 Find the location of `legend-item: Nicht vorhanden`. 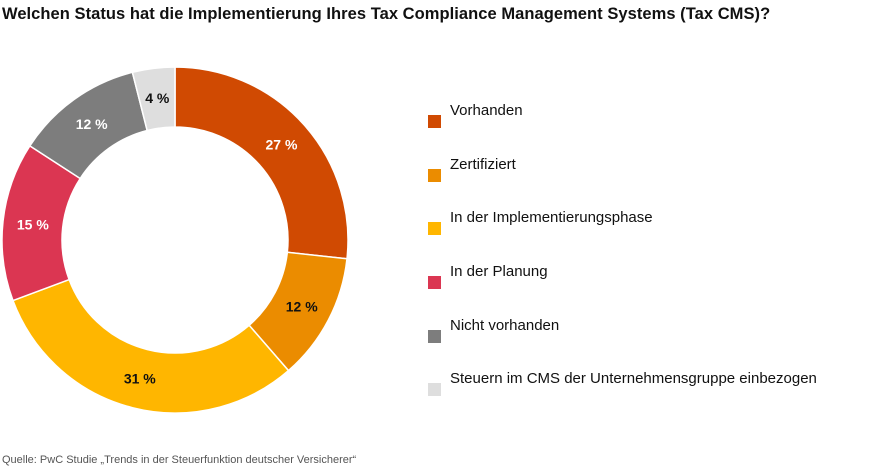

legend-item: Nicht vorhanden is located at coordinates (653, 337).